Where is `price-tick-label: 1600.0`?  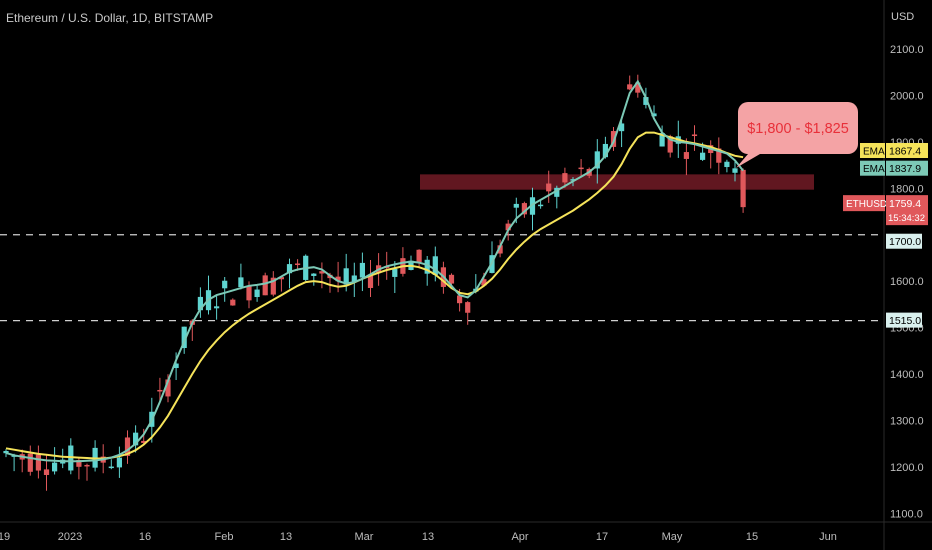 price-tick-label: 1600.0 is located at coordinates (907, 282).